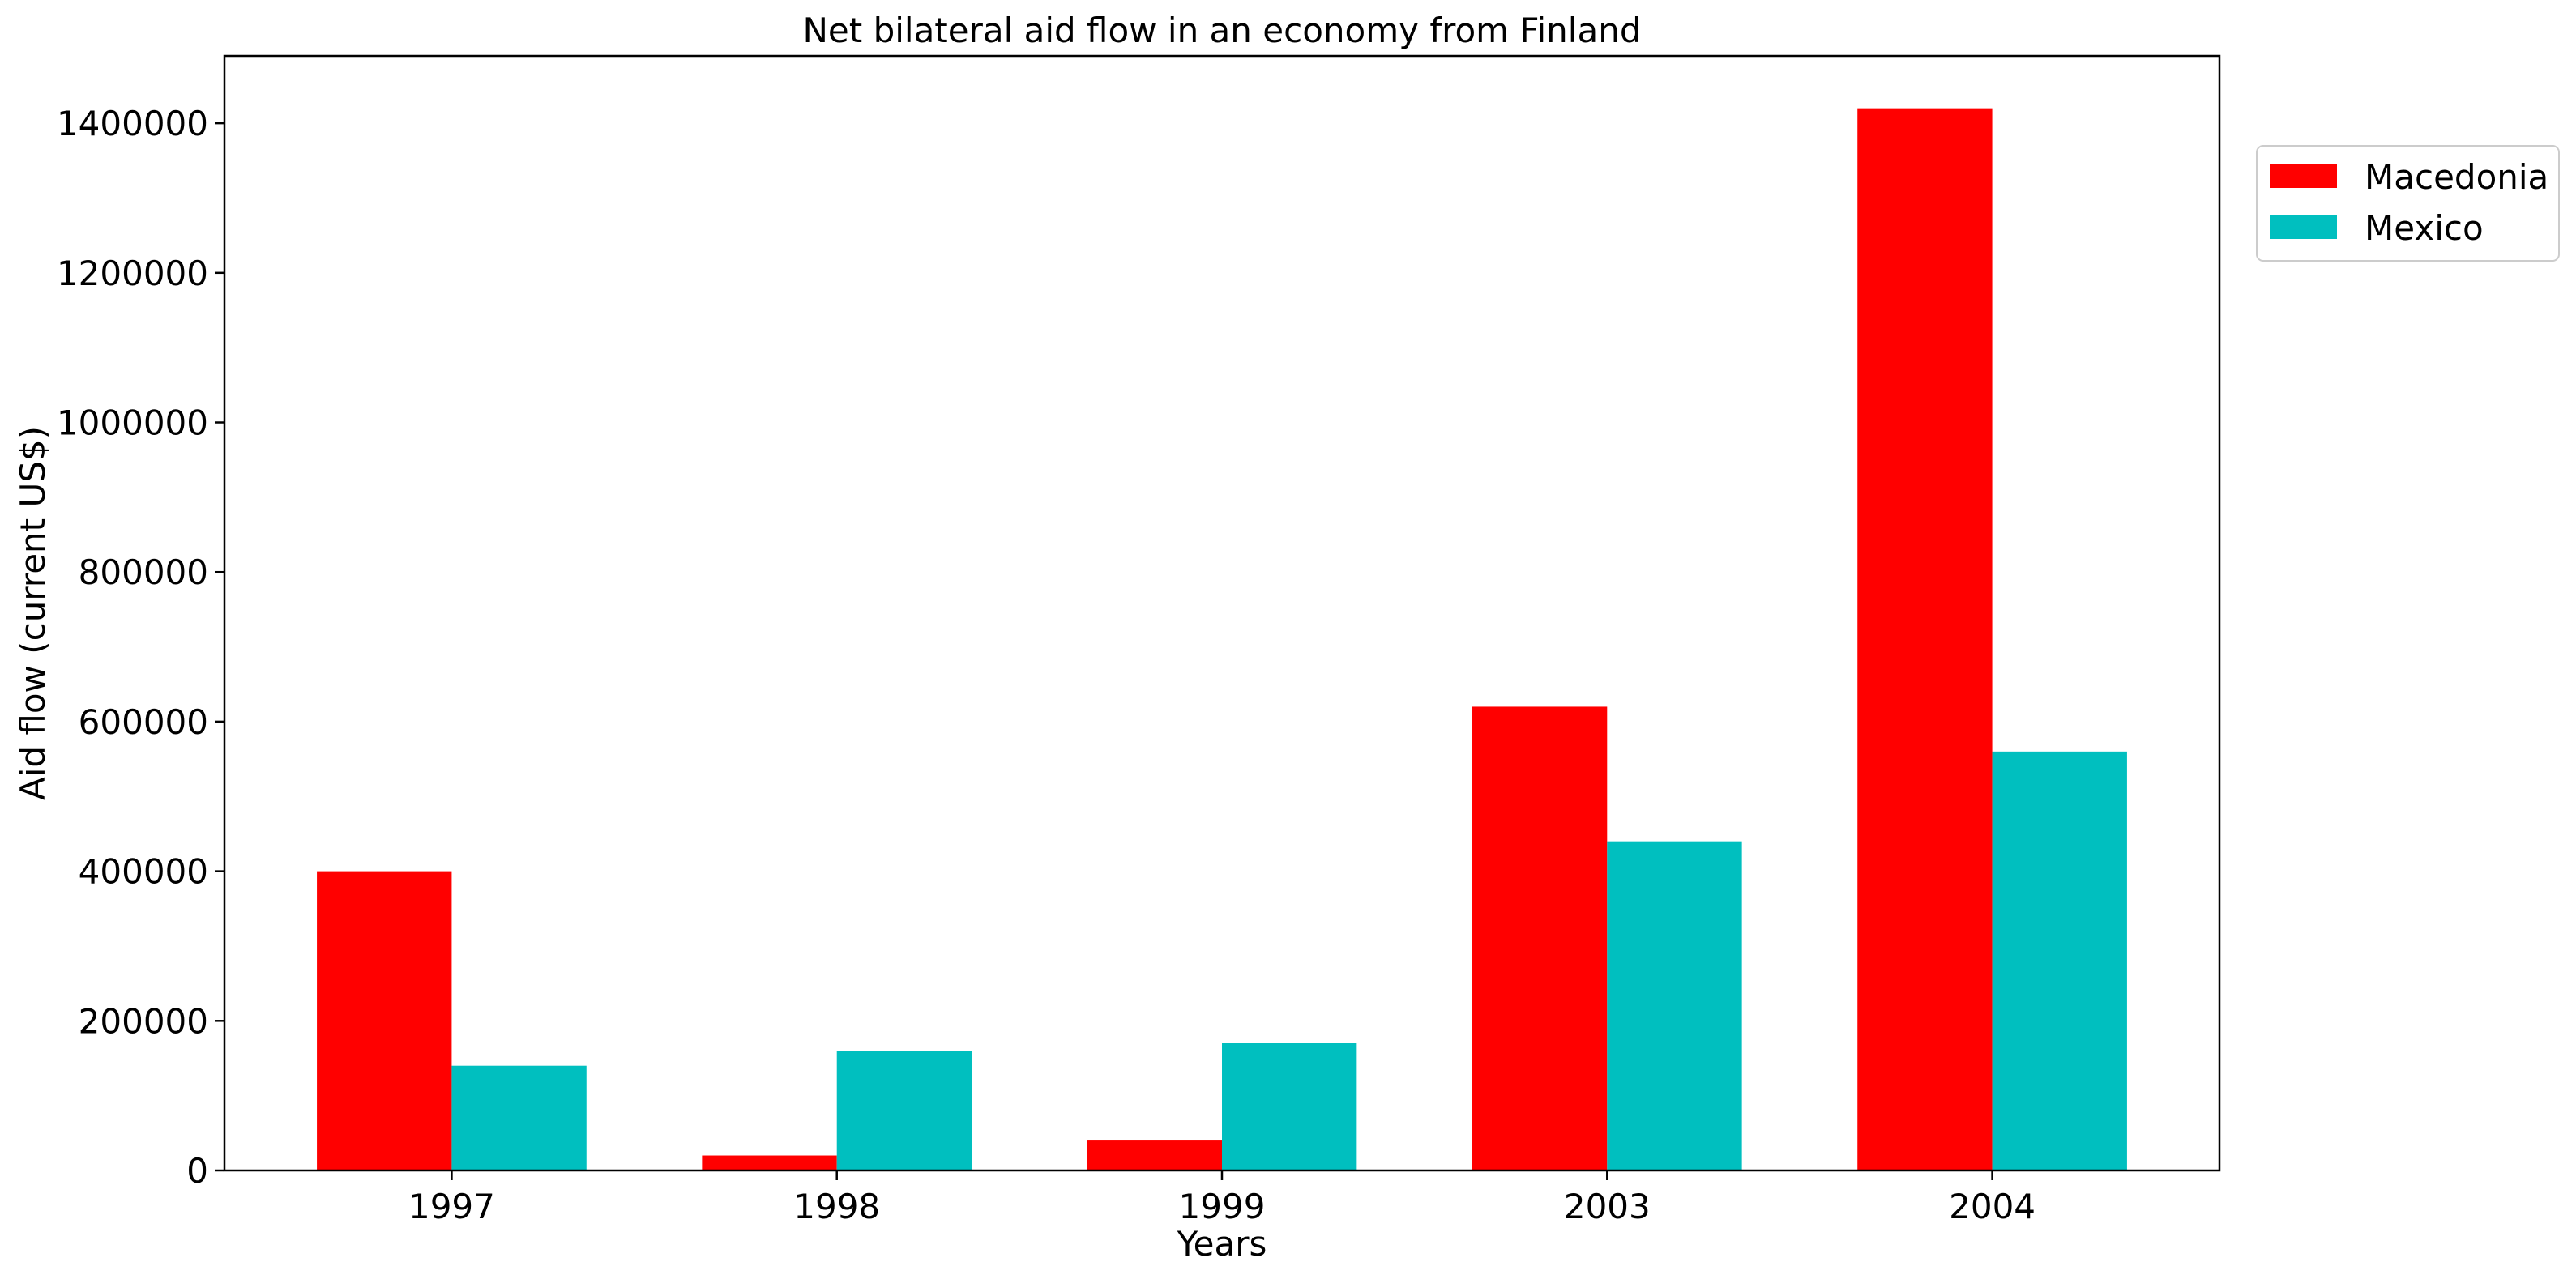 The width and height of the screenshot is (2576, 1279). What do you see at coordinates (2408, 203) in the screenshot?
I see `legend: Macedonia Mexico` at bounding box center [2408, 203].